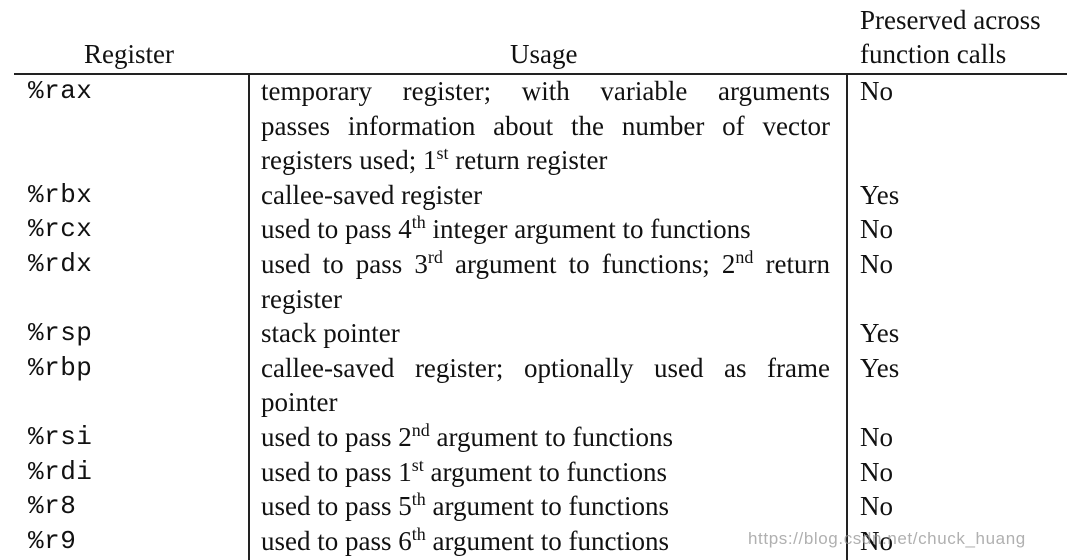  I want to click on usage-text: registers used; 1, so click(349, 160).